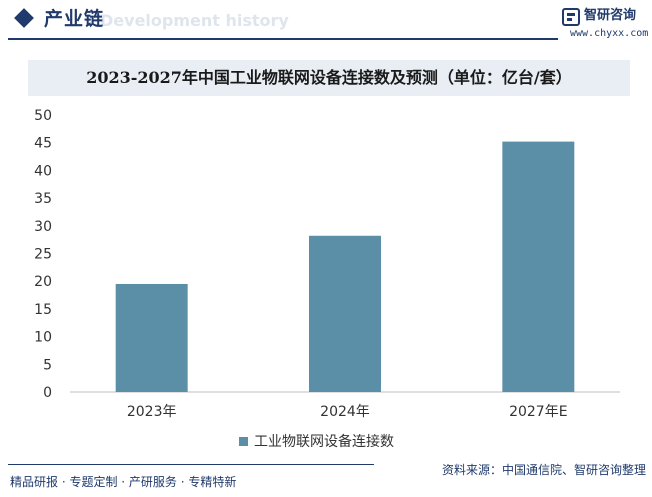 This screenshot has width=652, height=497. What do you see at coordinates (43, 144) in the screenshot?
I see `y-tick-label: 45` at bounding box center [43, 144].